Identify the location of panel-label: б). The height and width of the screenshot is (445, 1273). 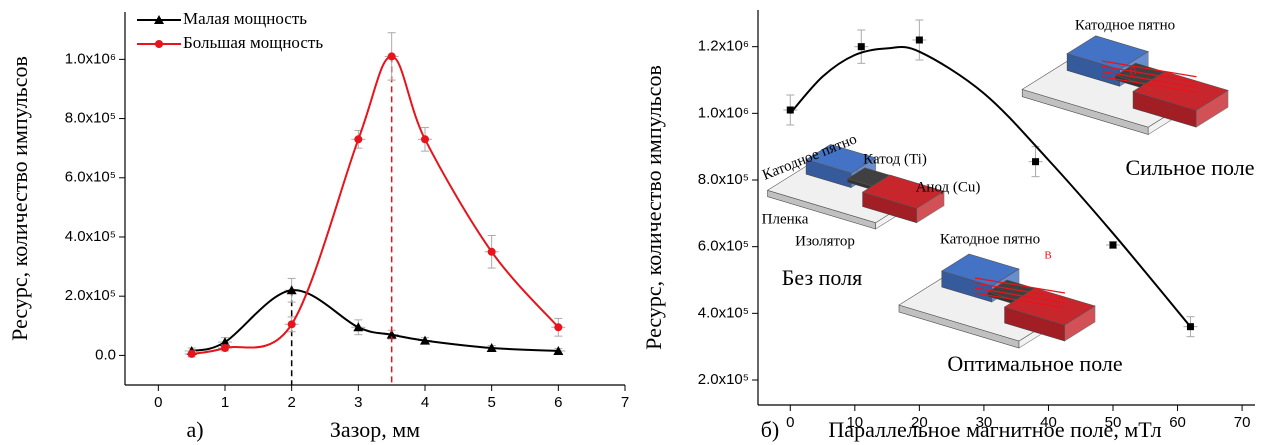
(770, 429).